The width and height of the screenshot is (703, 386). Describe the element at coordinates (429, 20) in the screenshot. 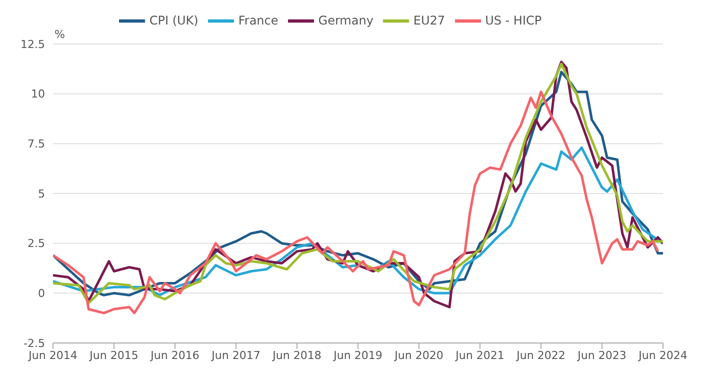

I see `legend-label: EU27` at that location.